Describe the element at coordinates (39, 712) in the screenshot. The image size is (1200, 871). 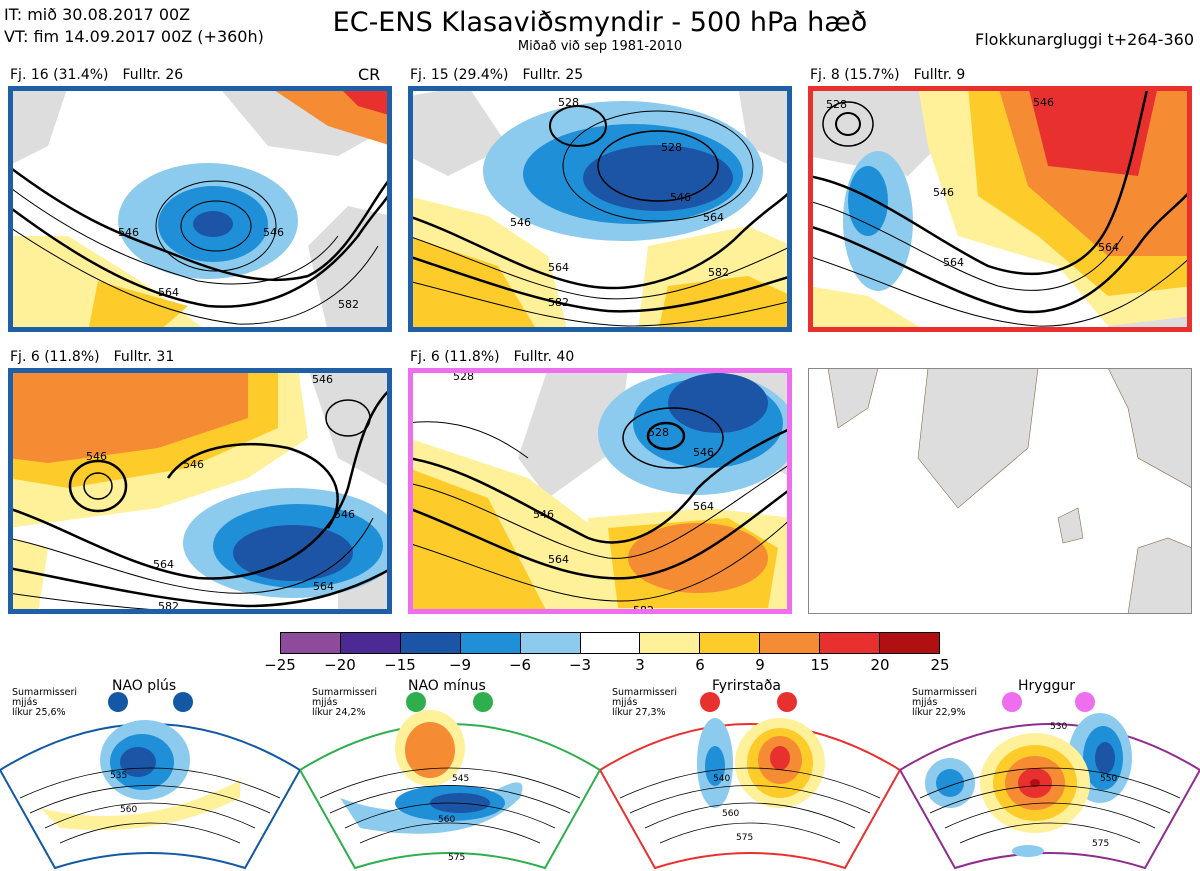
I see `likelihood: líkur 25,6%` at that location.